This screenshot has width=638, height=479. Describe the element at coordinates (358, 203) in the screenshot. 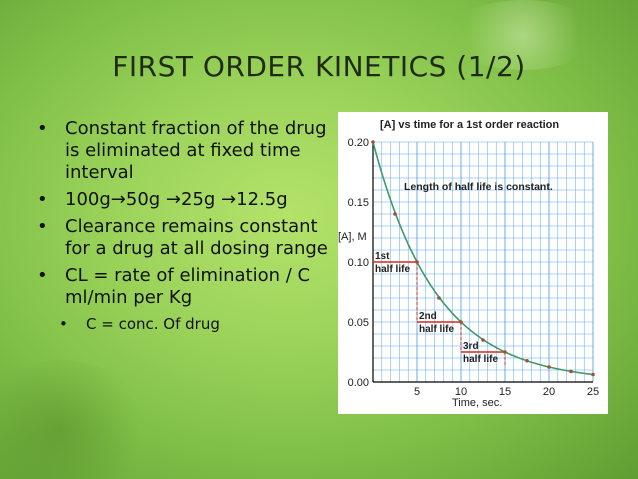

I see `y-tick-label: 0.15` at that location.